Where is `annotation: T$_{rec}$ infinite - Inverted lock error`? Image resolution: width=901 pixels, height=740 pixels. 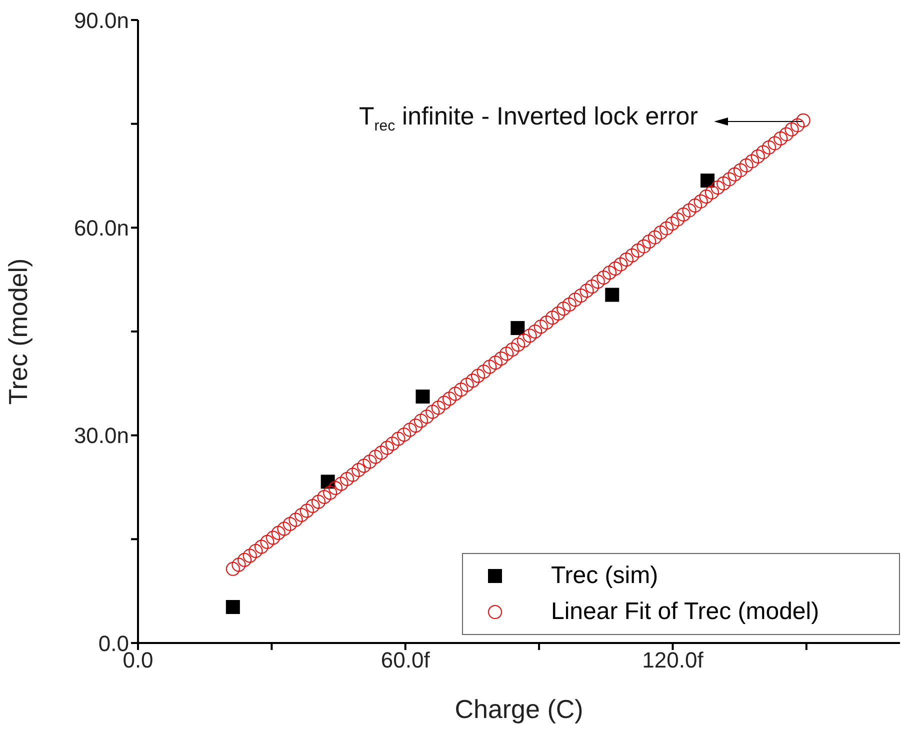 annotation: T$_{rec}$ infinite - Inverted lock error is located at coordinates (528, 118).